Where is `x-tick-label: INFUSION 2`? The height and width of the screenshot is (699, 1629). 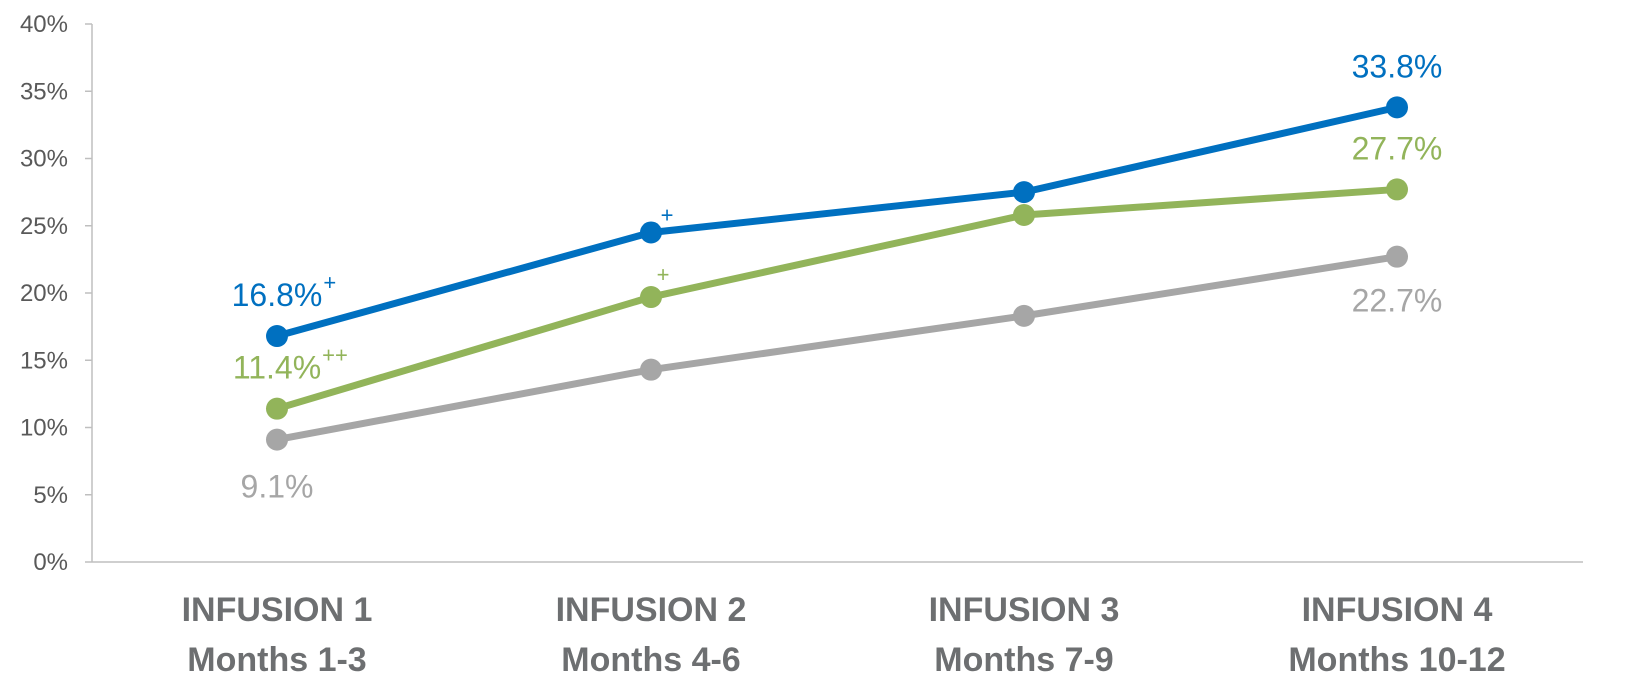 x-tick-label: INFUSION 2 is located at coordinates (651, 610).